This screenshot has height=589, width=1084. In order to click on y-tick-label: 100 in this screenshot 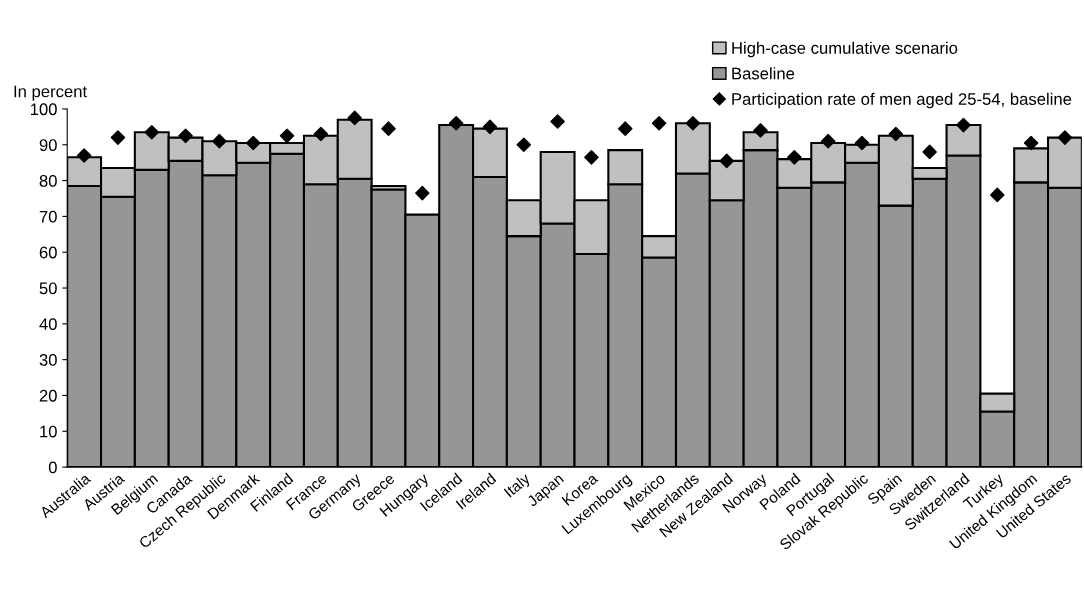, I will do `click(43, 109)`.